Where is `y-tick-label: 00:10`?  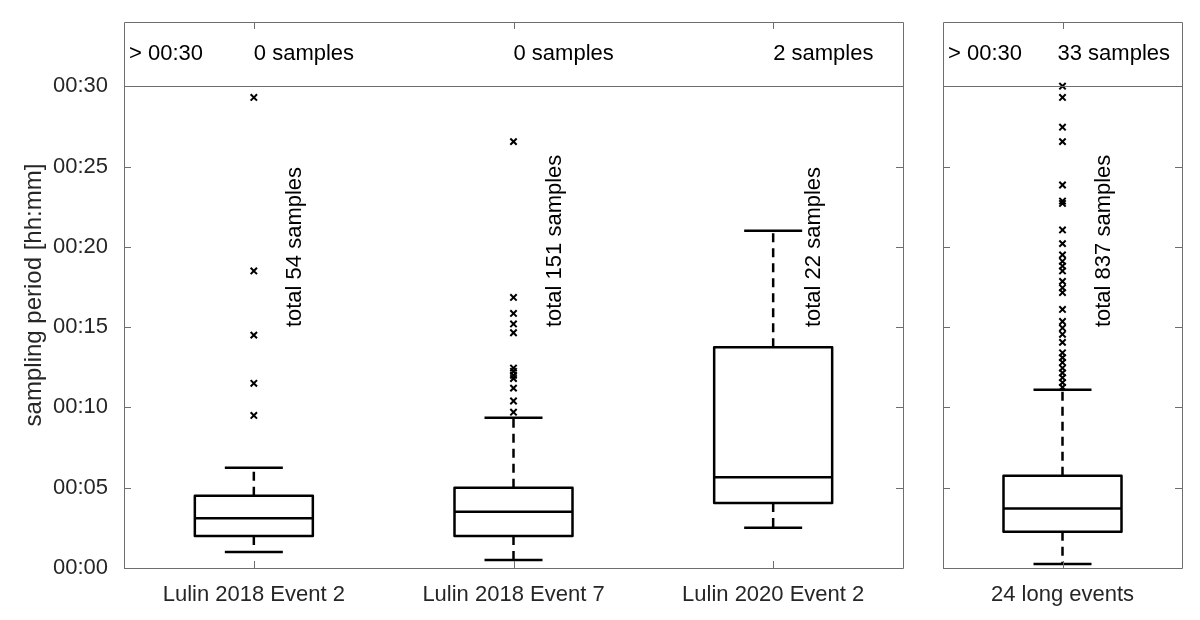
y-tick-label: 00:10 is located at coordinates (80, 406).